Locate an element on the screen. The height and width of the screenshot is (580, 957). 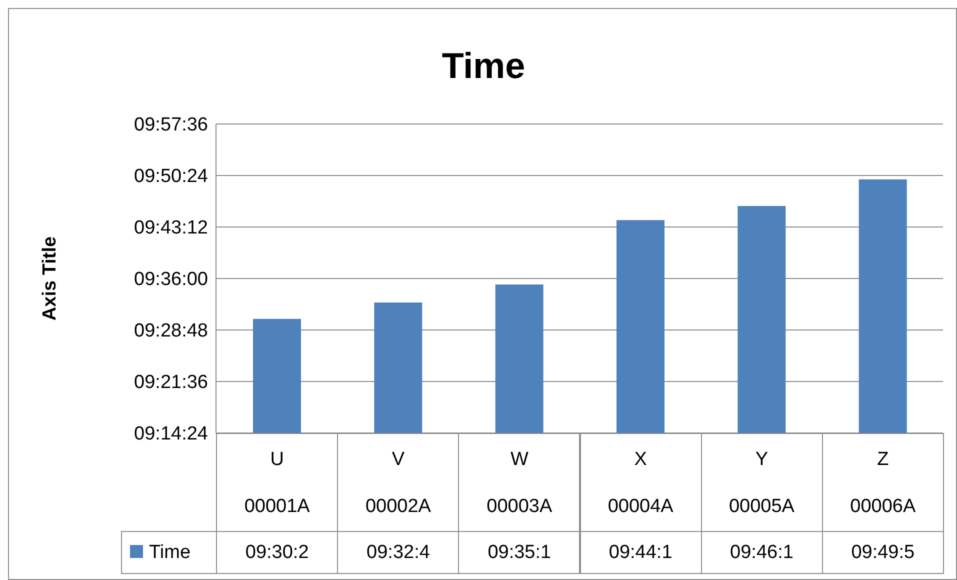
category-label: W 00003A is located at coordinates (519, 483).